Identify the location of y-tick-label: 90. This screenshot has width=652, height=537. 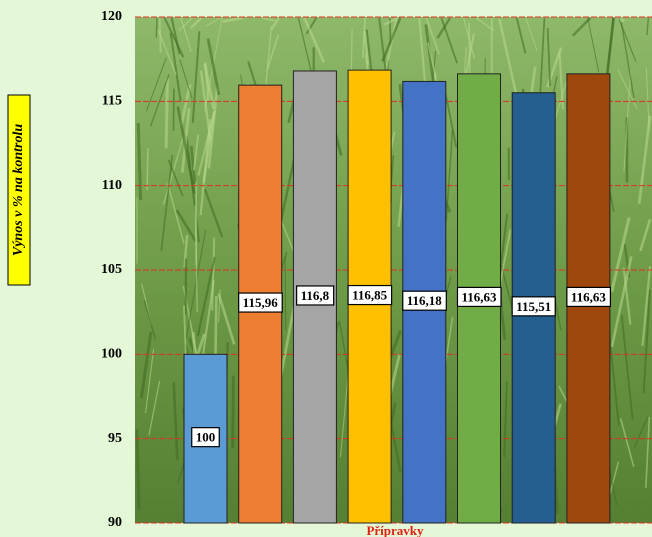
(115, 522).